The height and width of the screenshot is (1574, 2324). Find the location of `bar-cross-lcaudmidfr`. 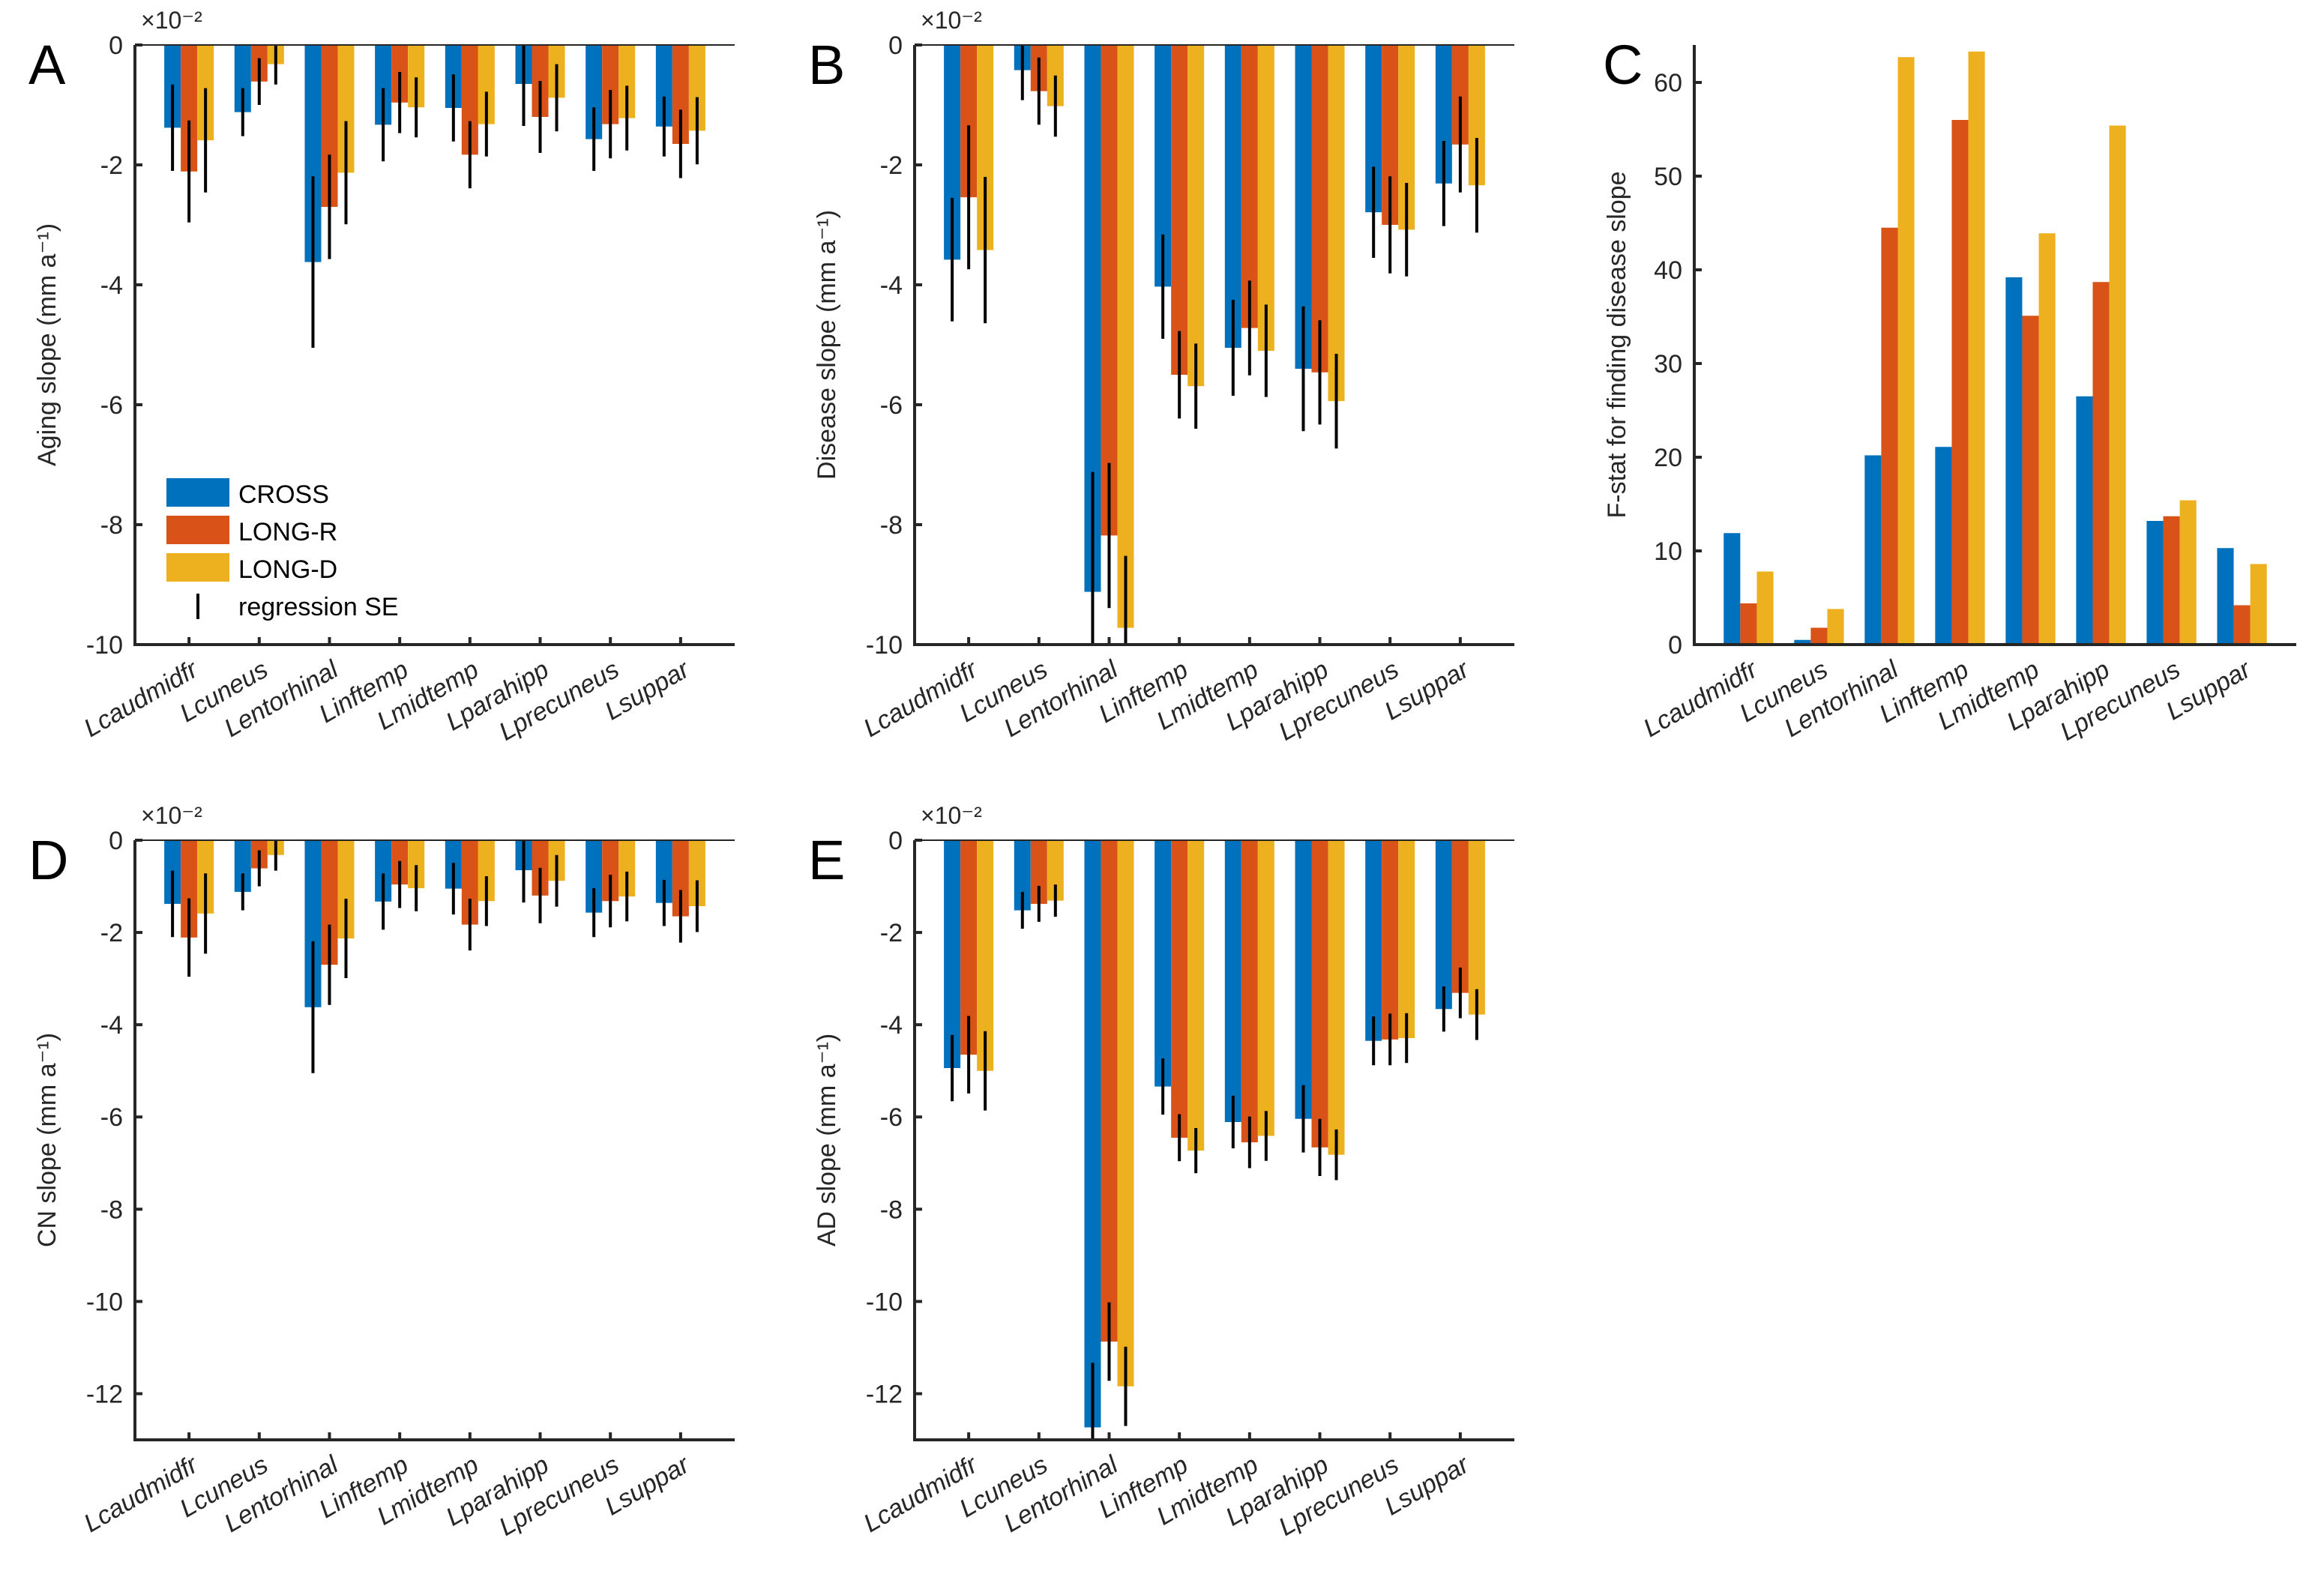

bar-cross-lcaudmidfr is located at coordinates (1732, 589).